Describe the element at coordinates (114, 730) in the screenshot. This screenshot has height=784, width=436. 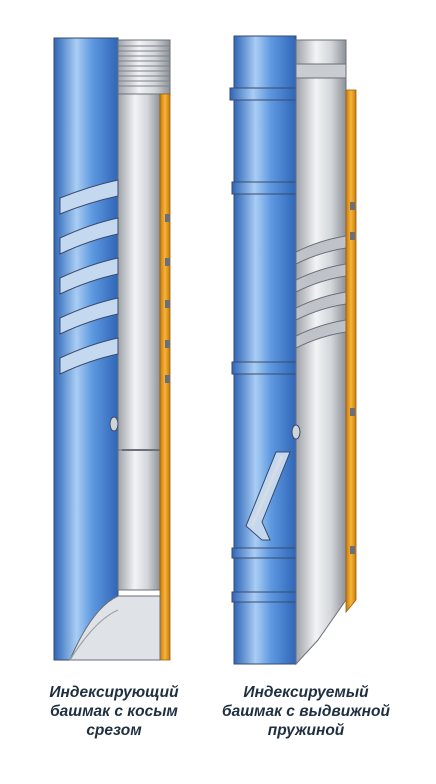
I see `caption-left-line-3: срезом` at that location.